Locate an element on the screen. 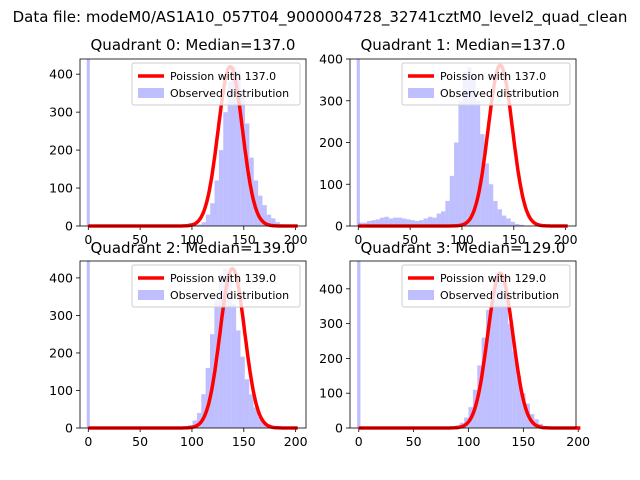  subplot-title: Quadrant 3: Median=129.0 is located at coordinates (463, 248).